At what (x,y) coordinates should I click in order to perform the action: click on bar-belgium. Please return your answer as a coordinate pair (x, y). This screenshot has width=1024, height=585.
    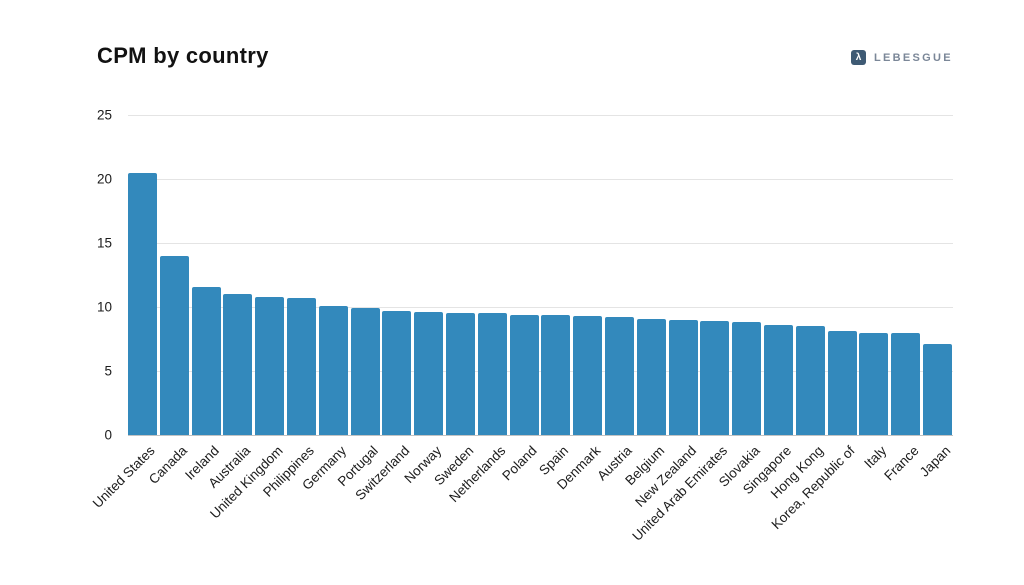
    Looking at the image, I should click on (651, 376).